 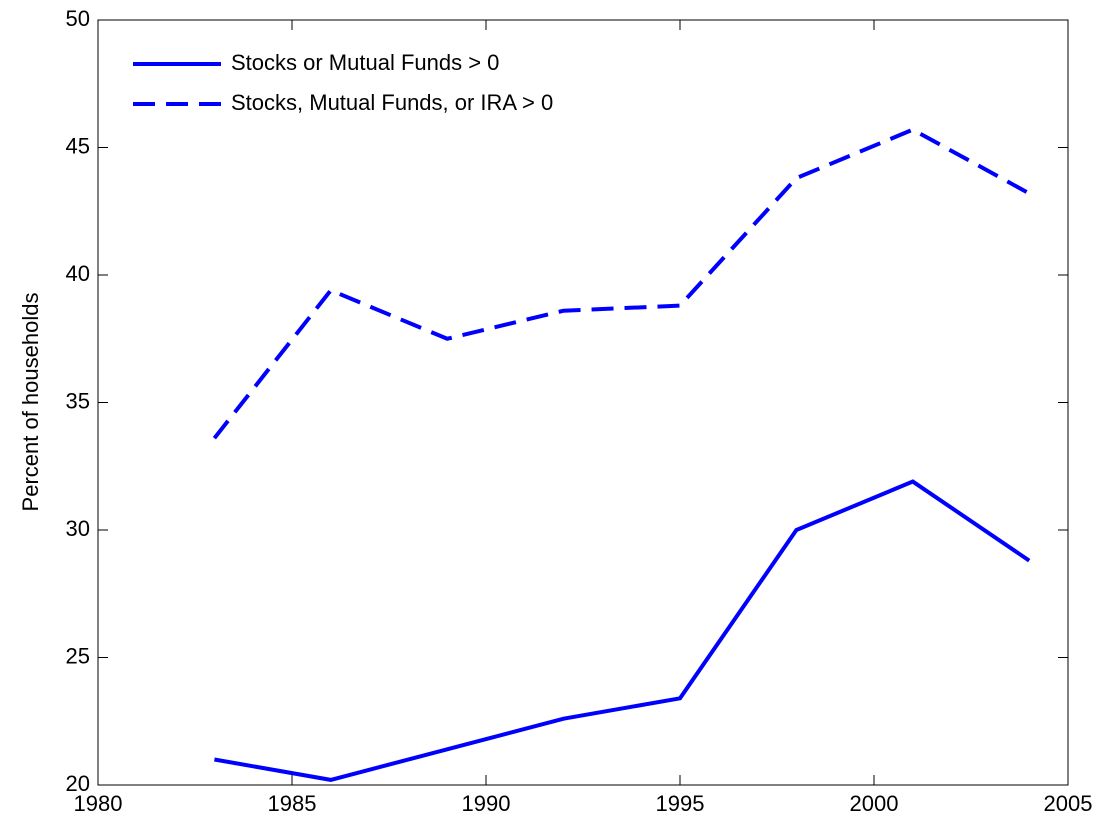 I want to click on x-tick-label: 1995, so click(x=680, y=803).